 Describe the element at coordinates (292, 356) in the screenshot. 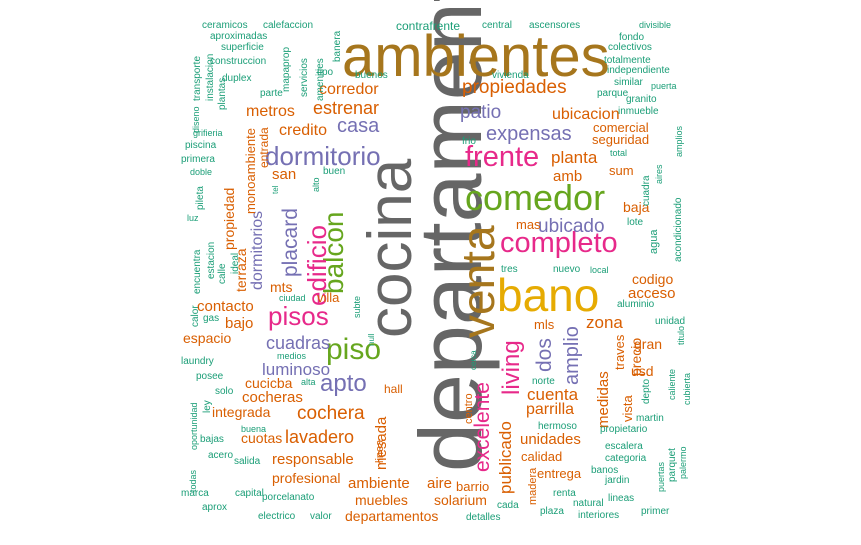

I see `cloud-word: medios` at that location.